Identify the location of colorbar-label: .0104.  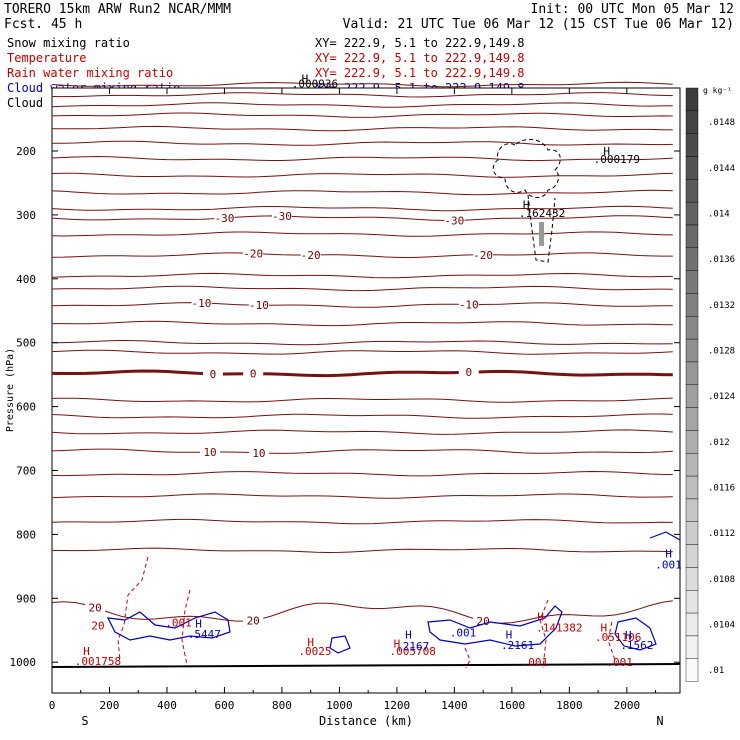
(721, 626).